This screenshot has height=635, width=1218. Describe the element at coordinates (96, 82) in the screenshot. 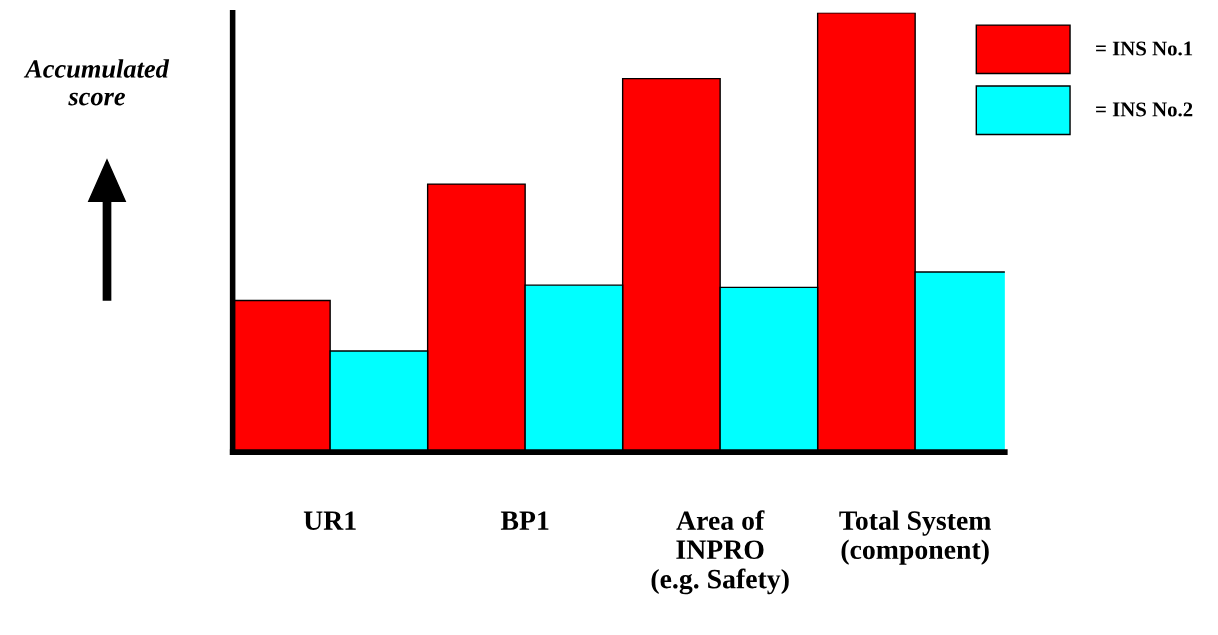

I see `y-axis-title: Accumulated score` at that location.